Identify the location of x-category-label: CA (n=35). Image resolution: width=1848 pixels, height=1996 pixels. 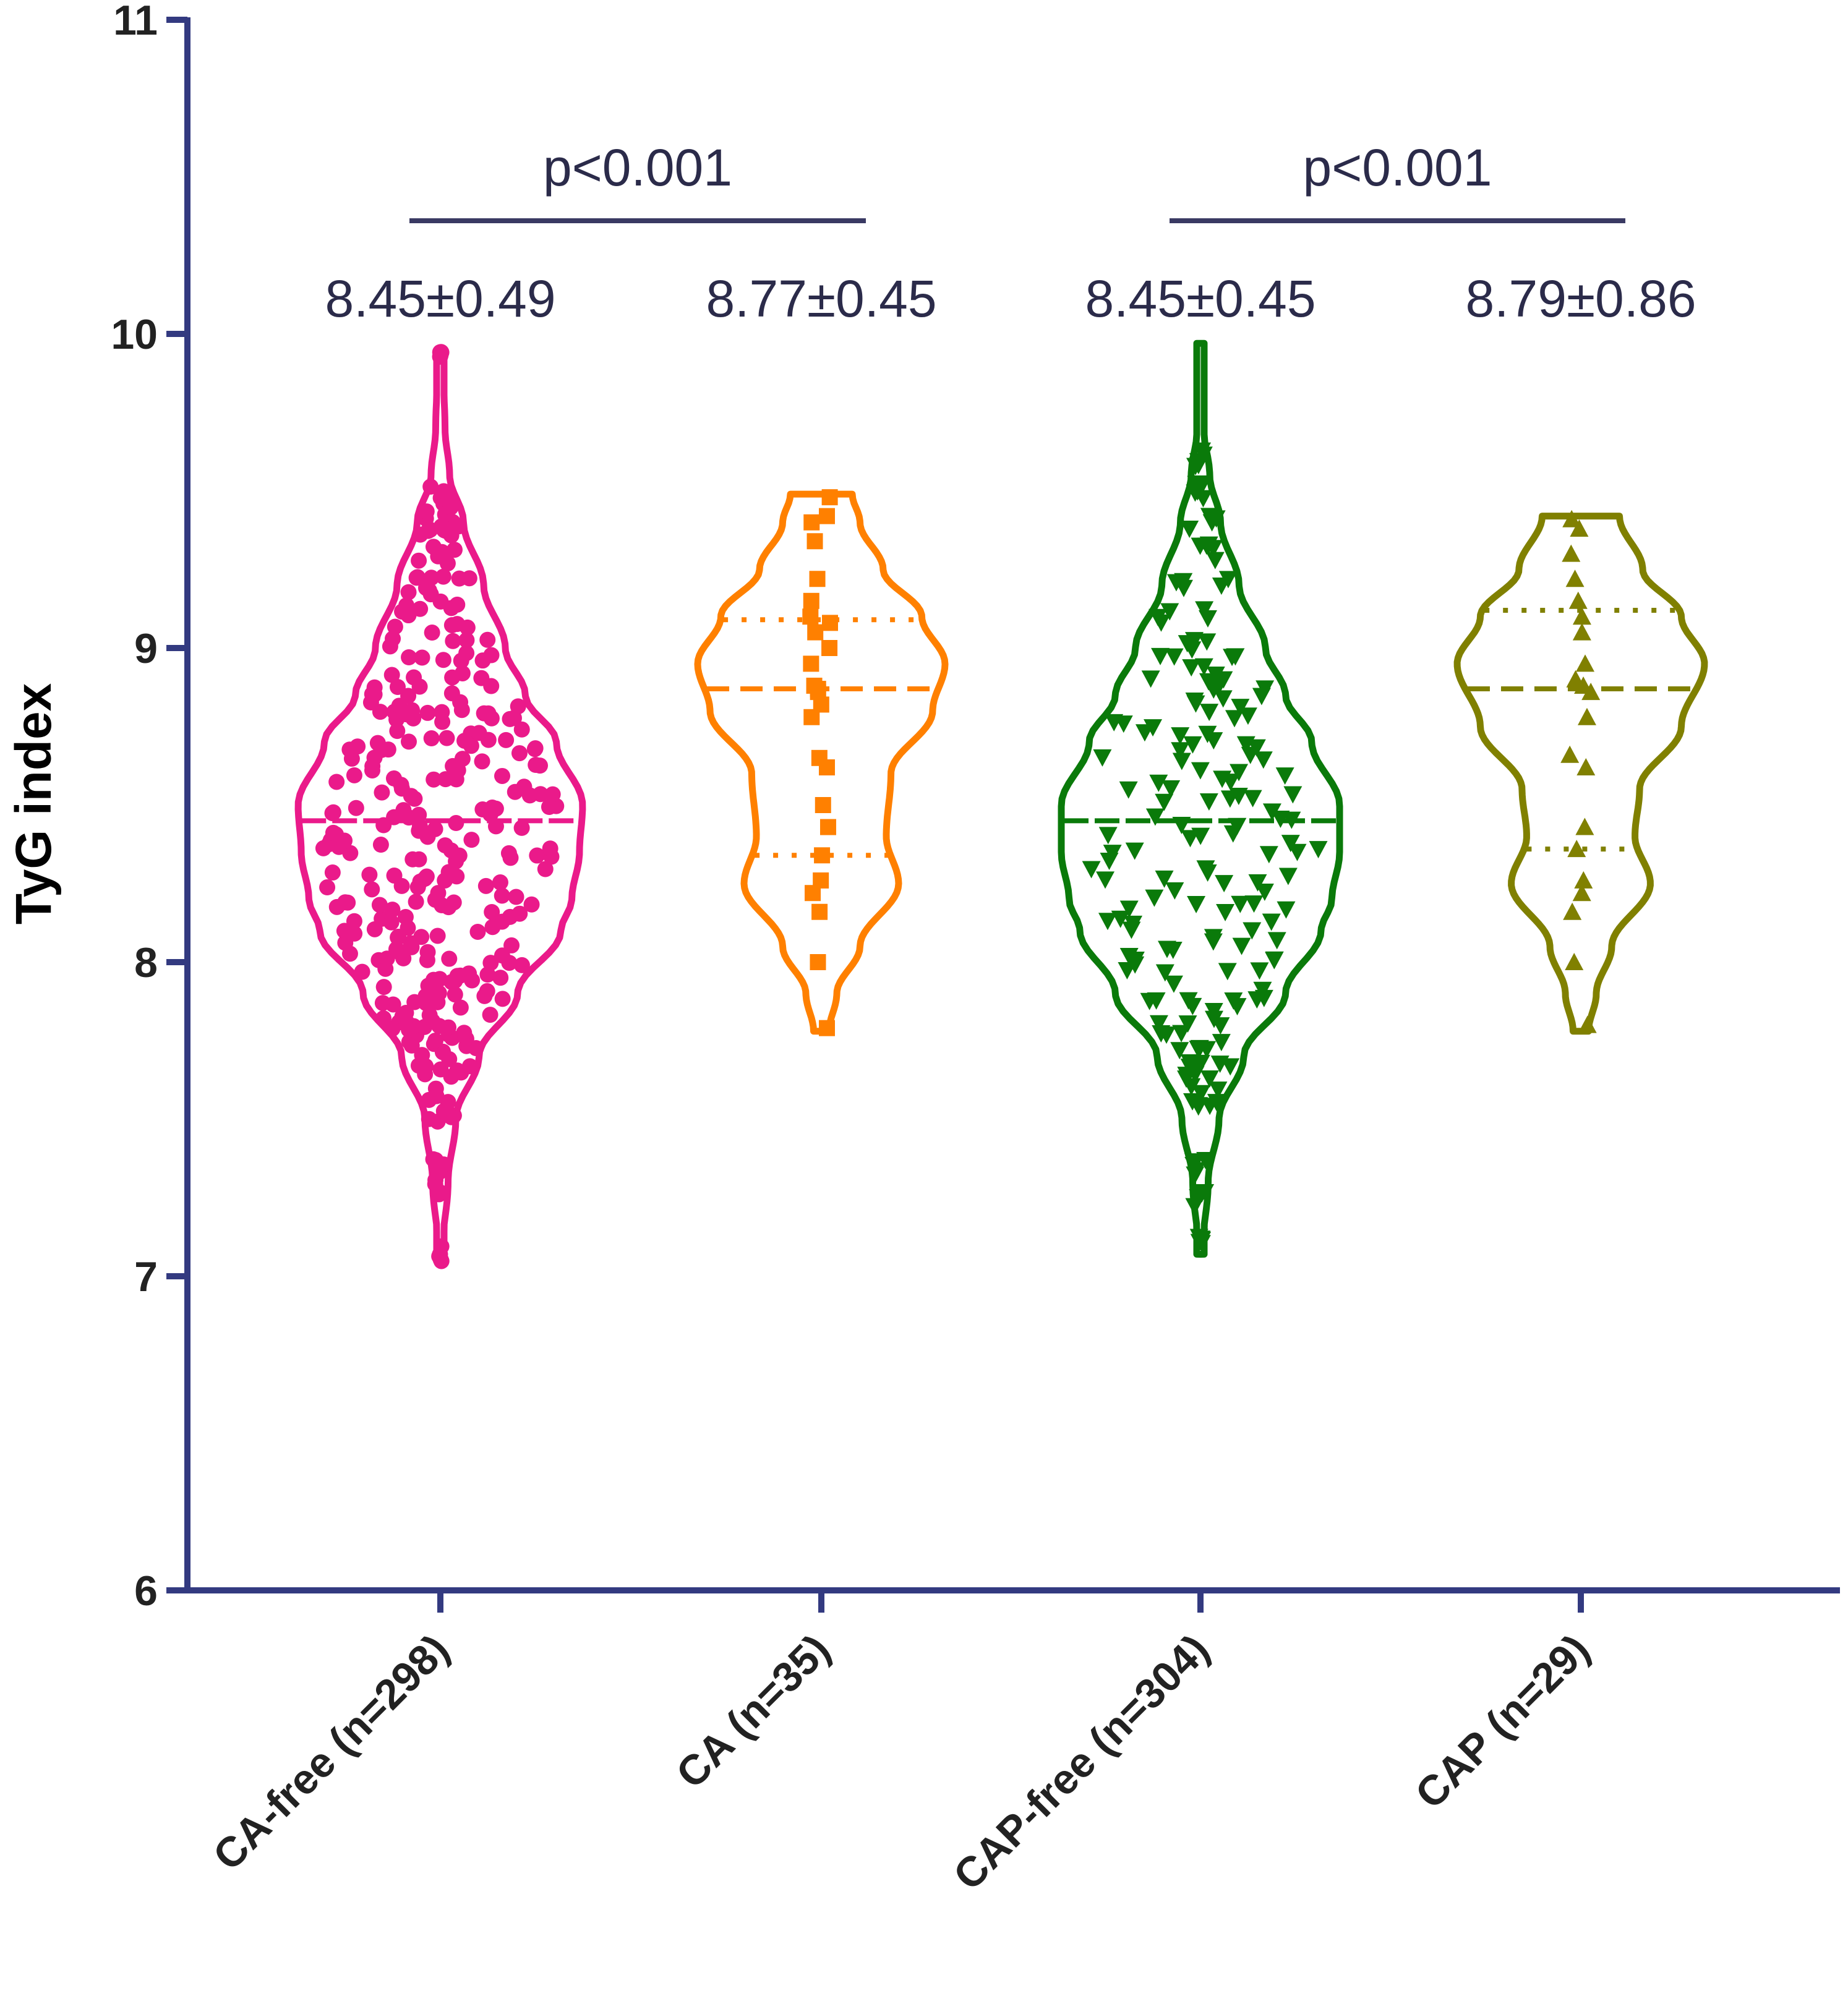
(753, 1712).